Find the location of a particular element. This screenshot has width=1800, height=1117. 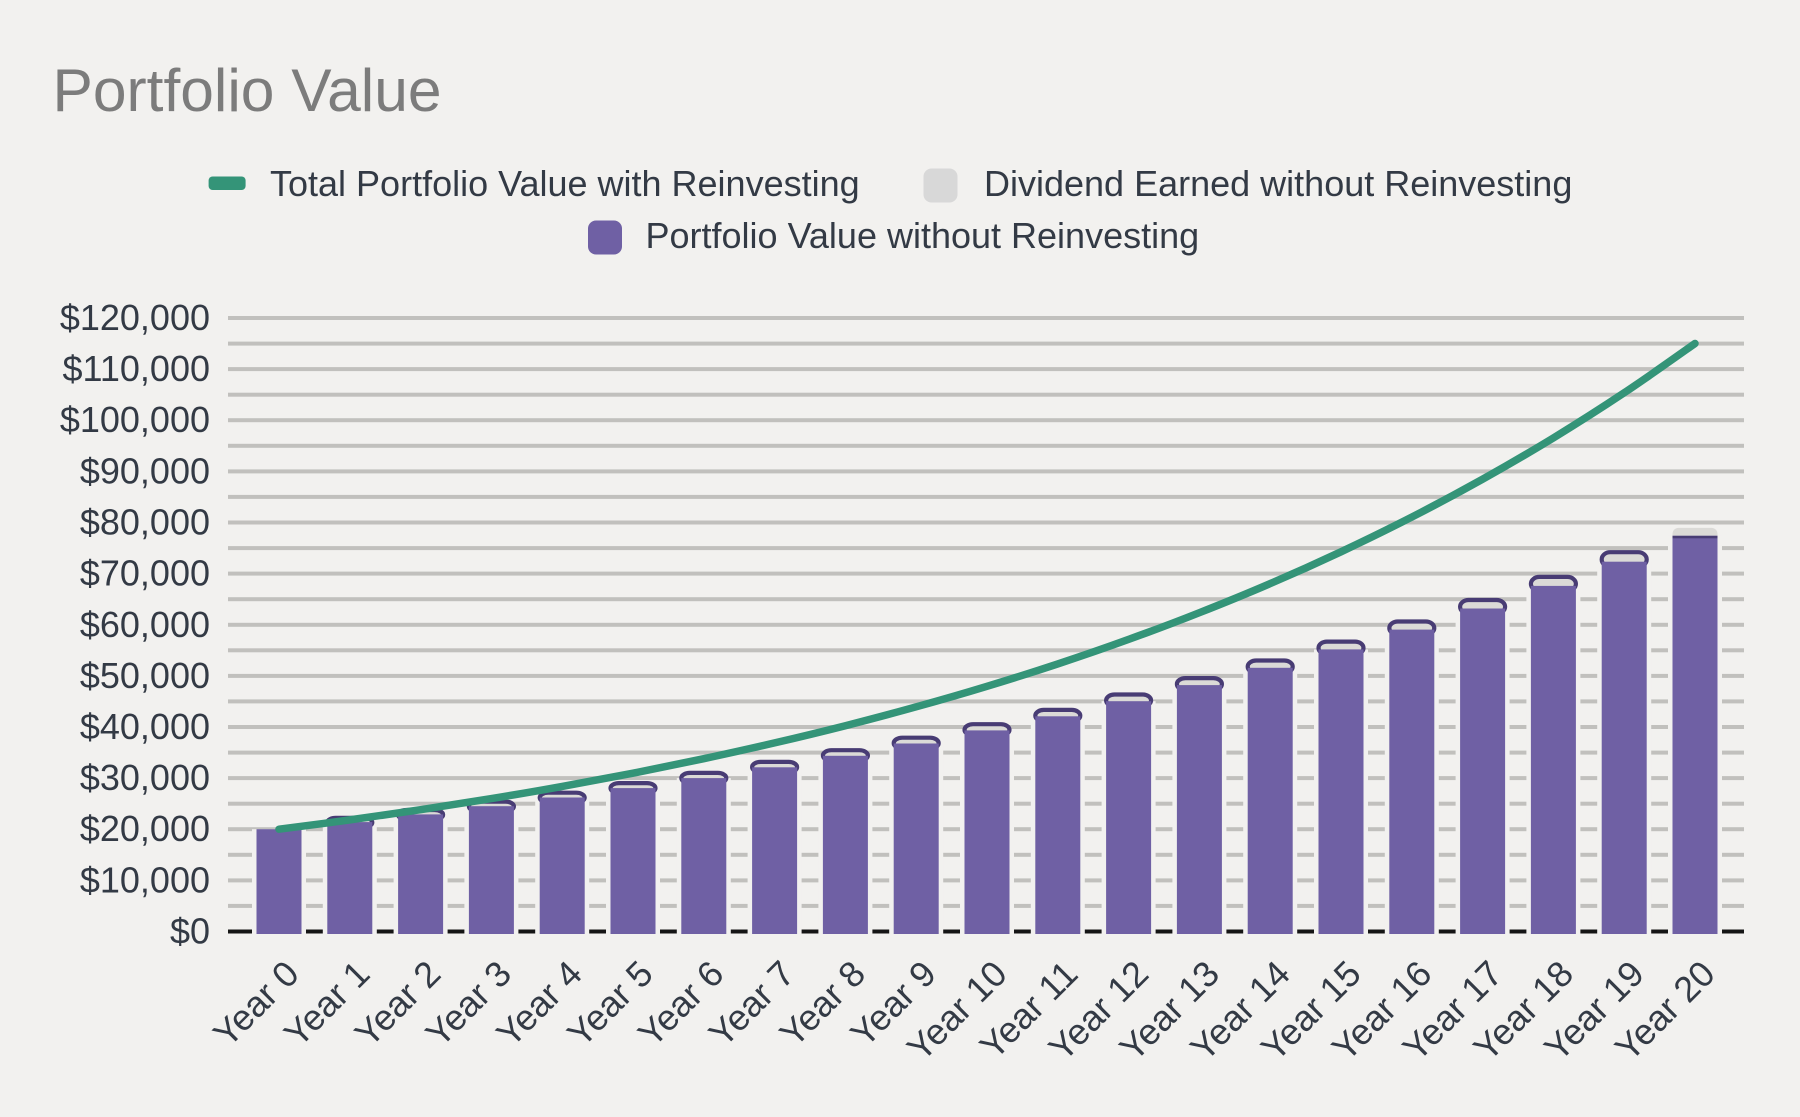

svg-text: $80,000 is located at coordinates (145, 522).